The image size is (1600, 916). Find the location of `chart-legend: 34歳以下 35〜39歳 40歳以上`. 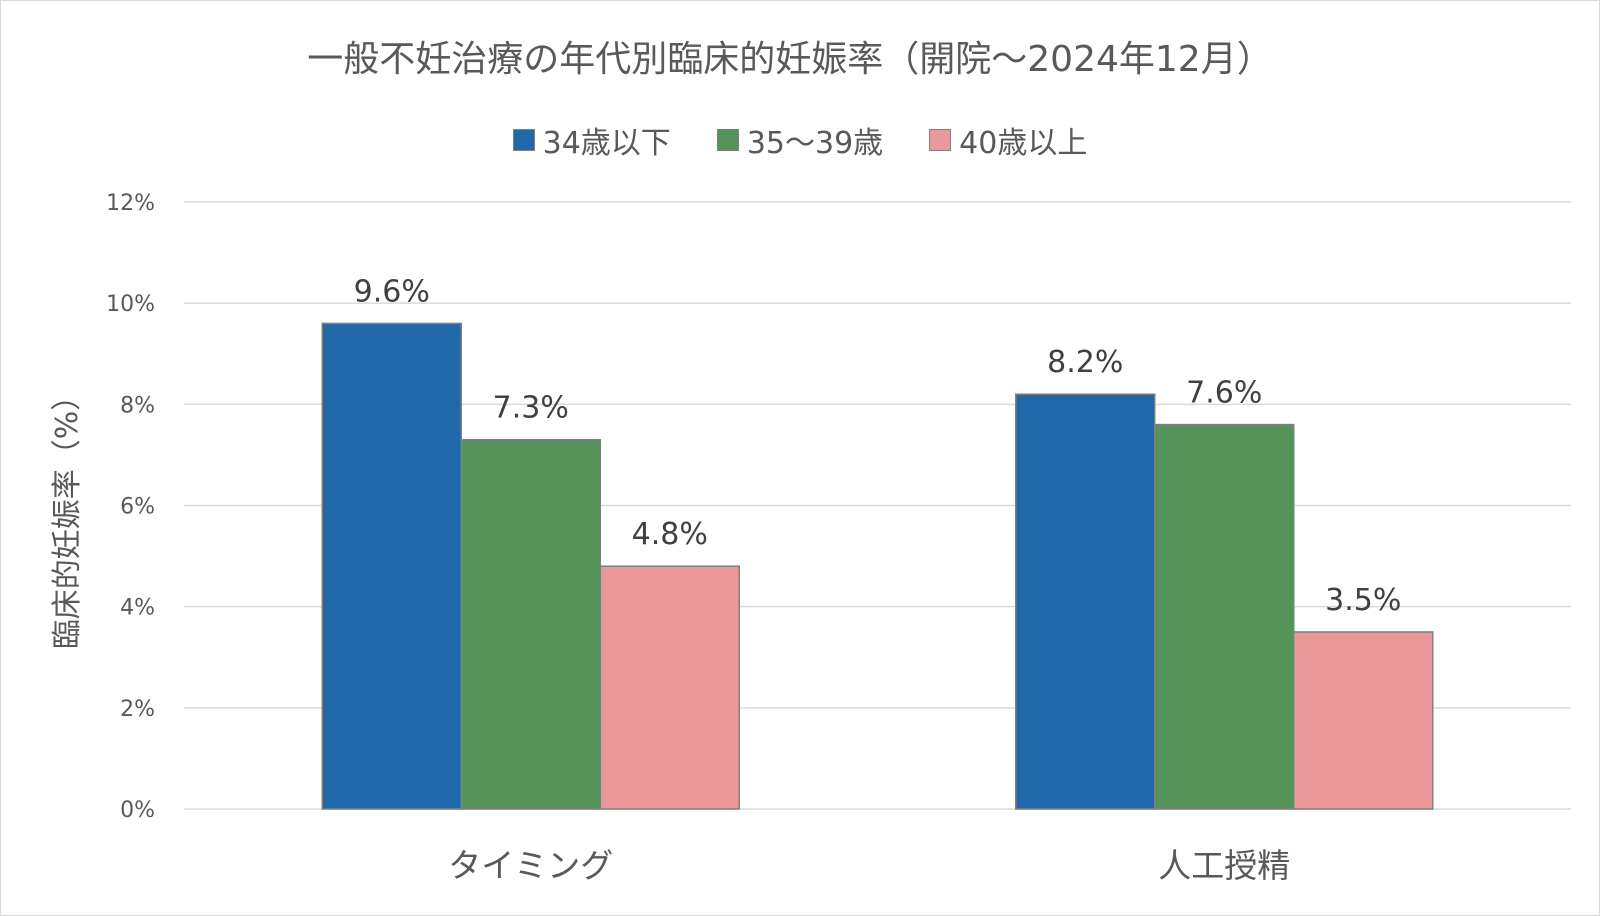

chart-legend: 34歳以下 35〜39歳 40歳以上 is located at coordinates (800, 140).